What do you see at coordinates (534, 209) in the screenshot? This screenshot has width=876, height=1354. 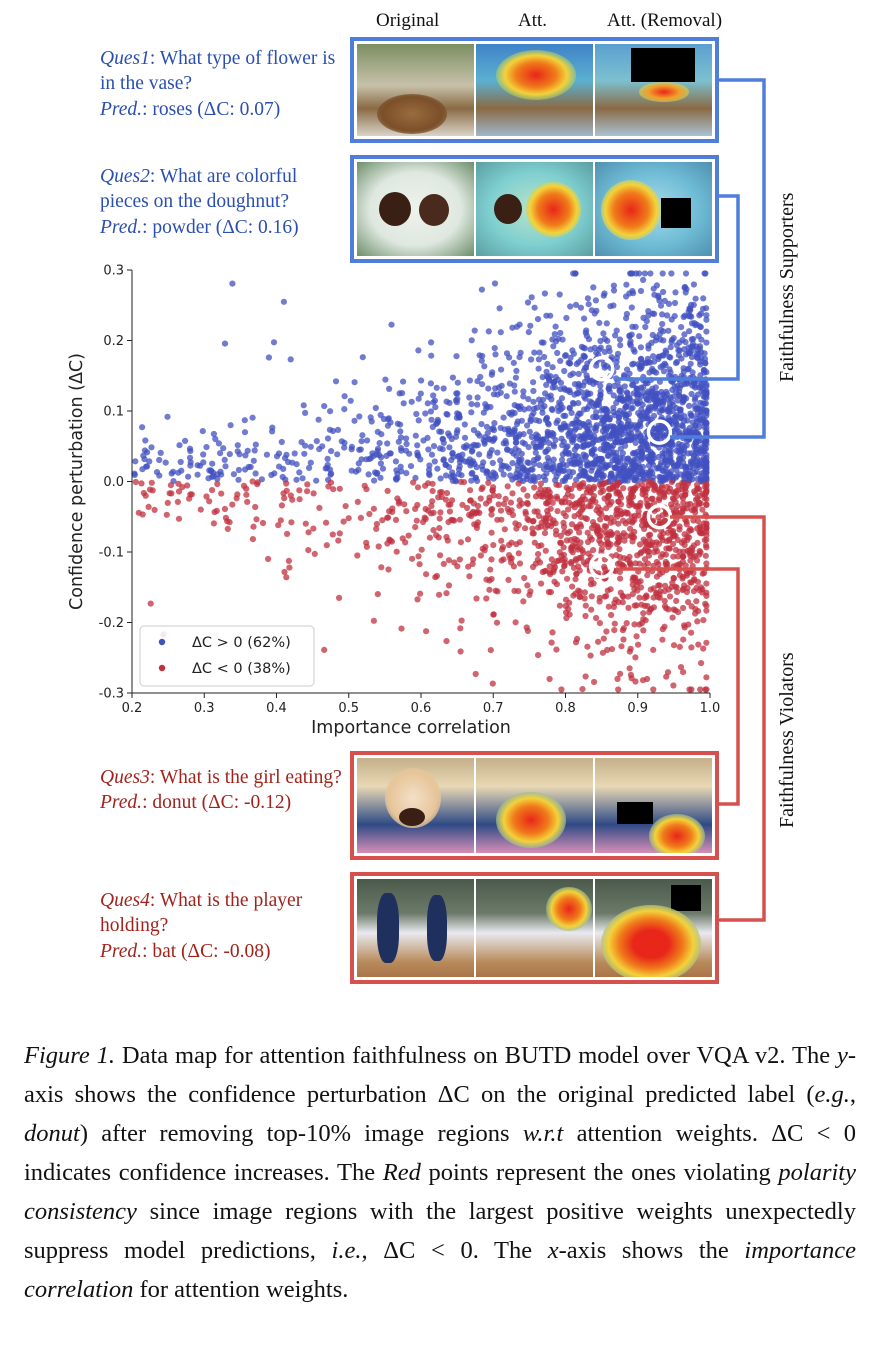 I see `attention-image` at bounding box center [534, 209].